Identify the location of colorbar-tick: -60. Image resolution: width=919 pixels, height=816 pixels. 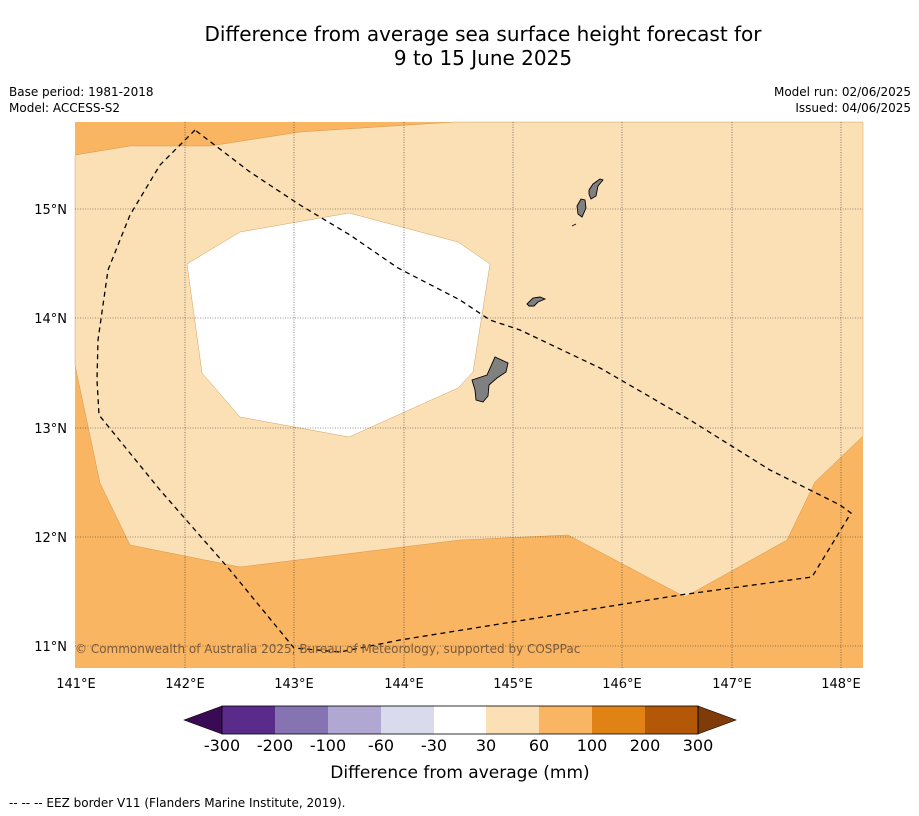
(381, 745).